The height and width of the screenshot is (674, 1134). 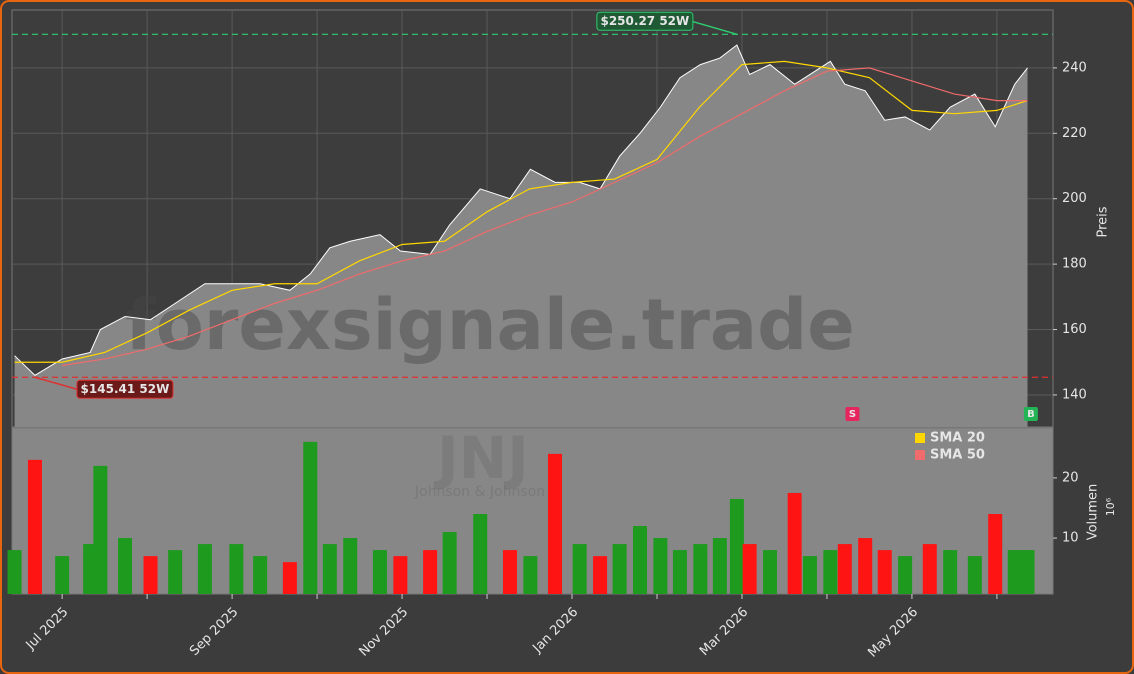 I want to click on y-tick-label: 220, so click(x=1074, y=133).